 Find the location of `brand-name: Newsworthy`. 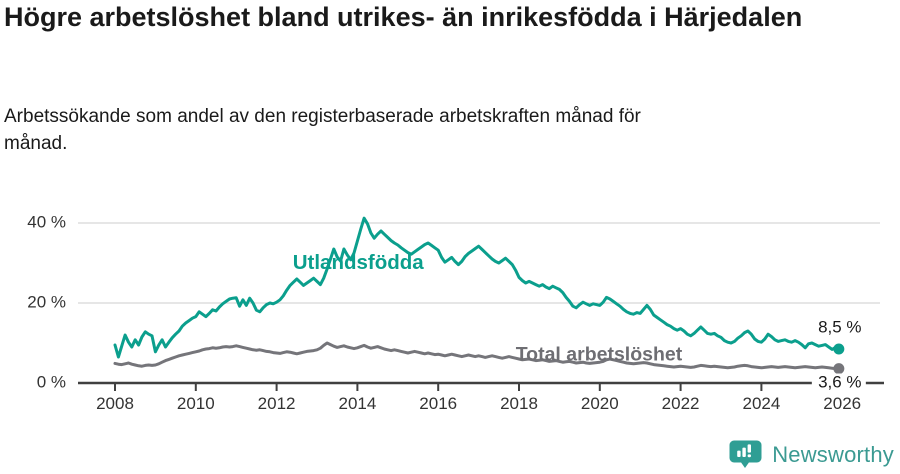

brand-name: Newsworthy is located at coordinates (833, 454).